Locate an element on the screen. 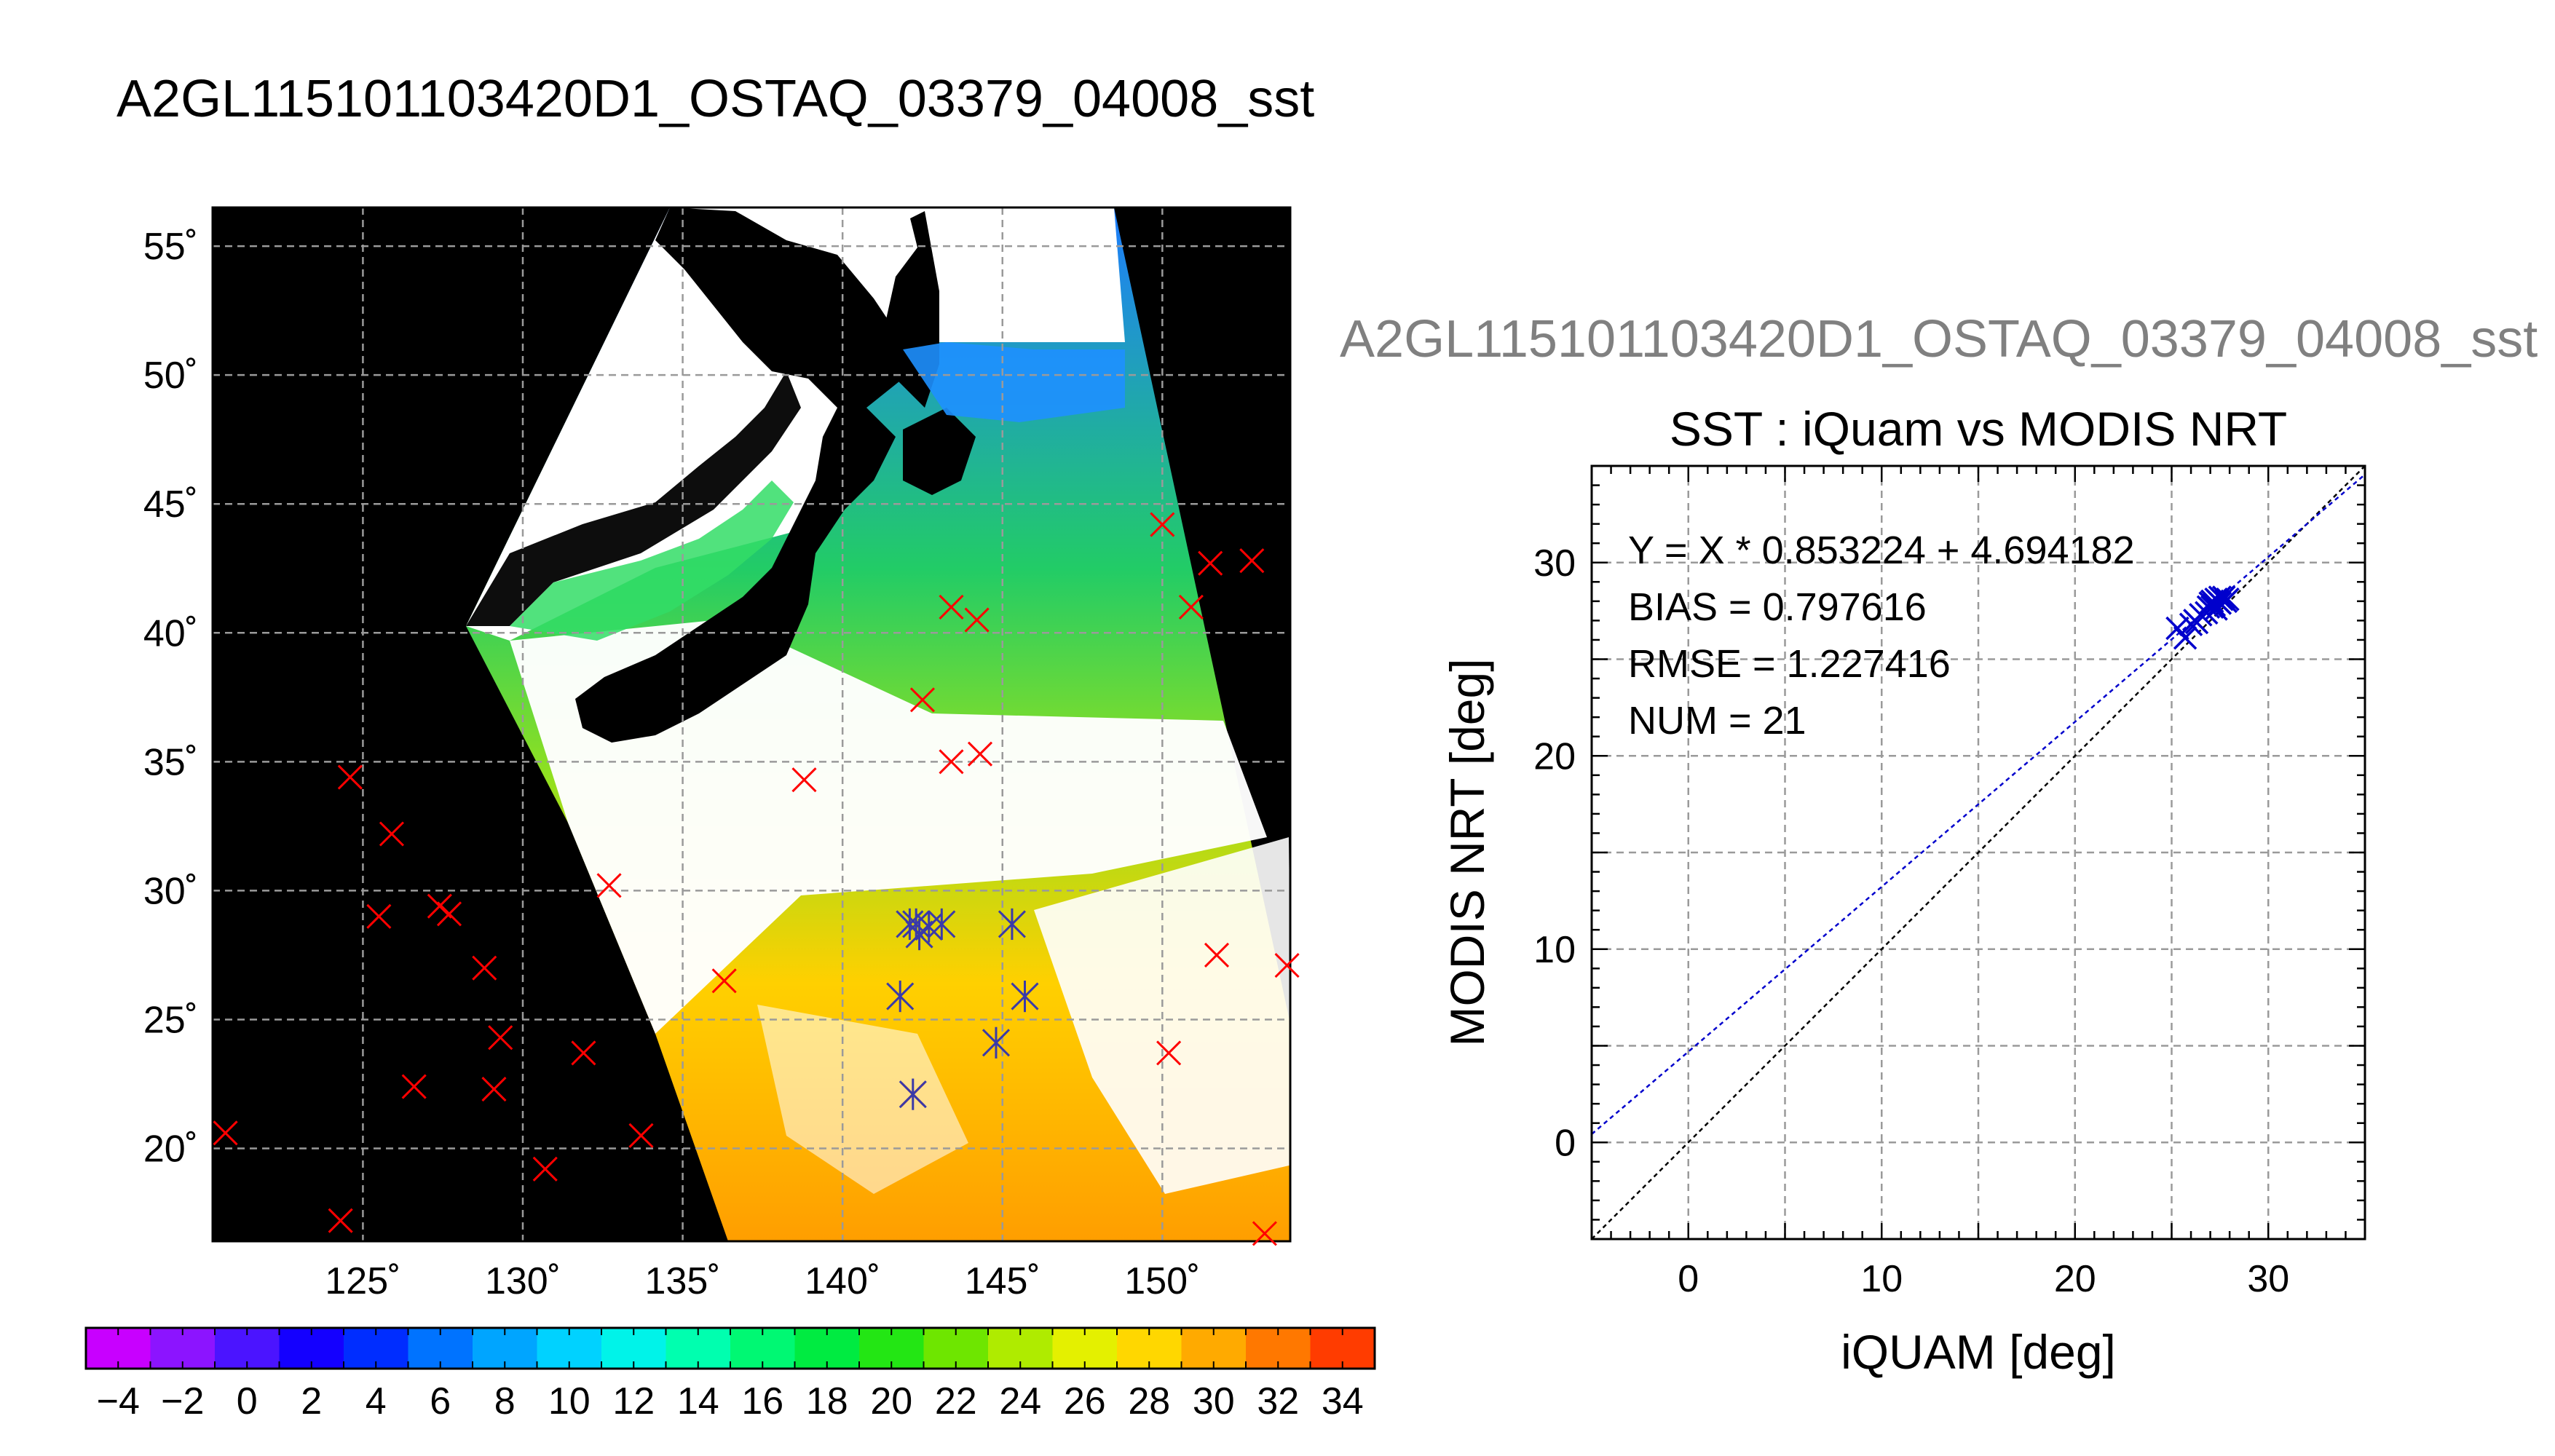  map-y-ticks: 20˚ 25˚ 30˚ 35˚ 40˚ 45˚ 50˚ 55˚ is located at coordinates (170, 698).